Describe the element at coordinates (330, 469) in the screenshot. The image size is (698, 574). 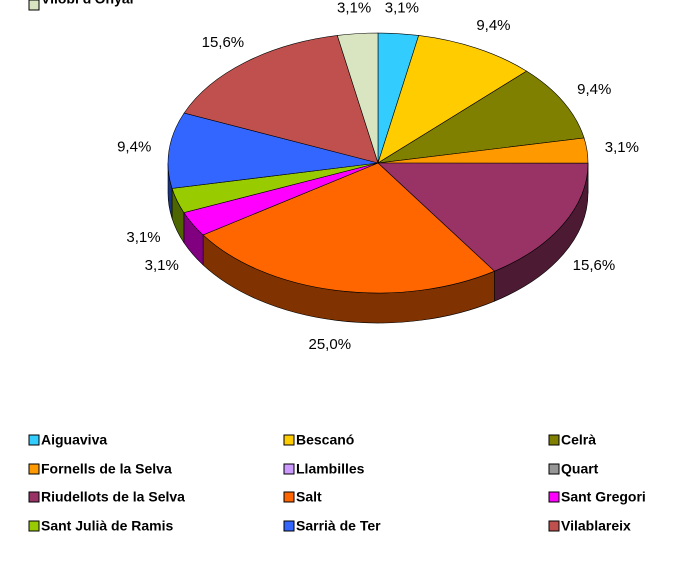
I see `legend-label: Llambilles` at that location.